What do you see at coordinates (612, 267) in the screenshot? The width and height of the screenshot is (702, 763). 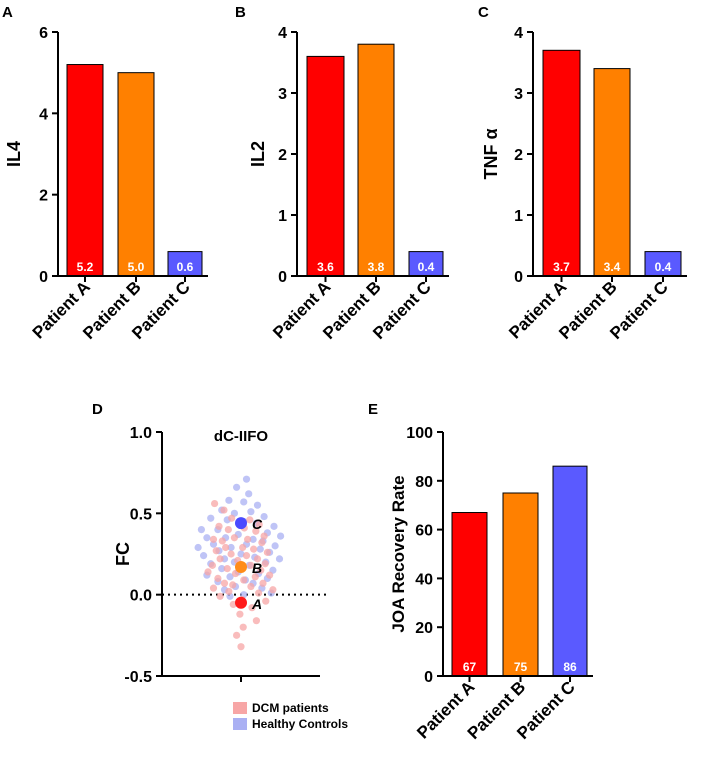 I see `bar-value-label: 3.4` at bounding box center [612, 267].